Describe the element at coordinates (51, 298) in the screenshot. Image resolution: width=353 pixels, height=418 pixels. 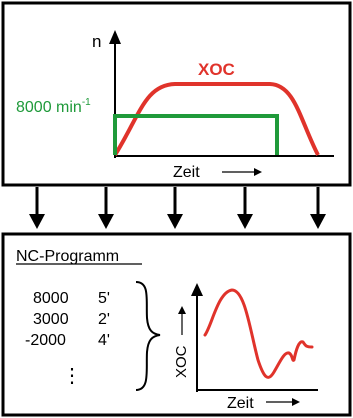
I see `program-row-1-speed: 8000` at that location.